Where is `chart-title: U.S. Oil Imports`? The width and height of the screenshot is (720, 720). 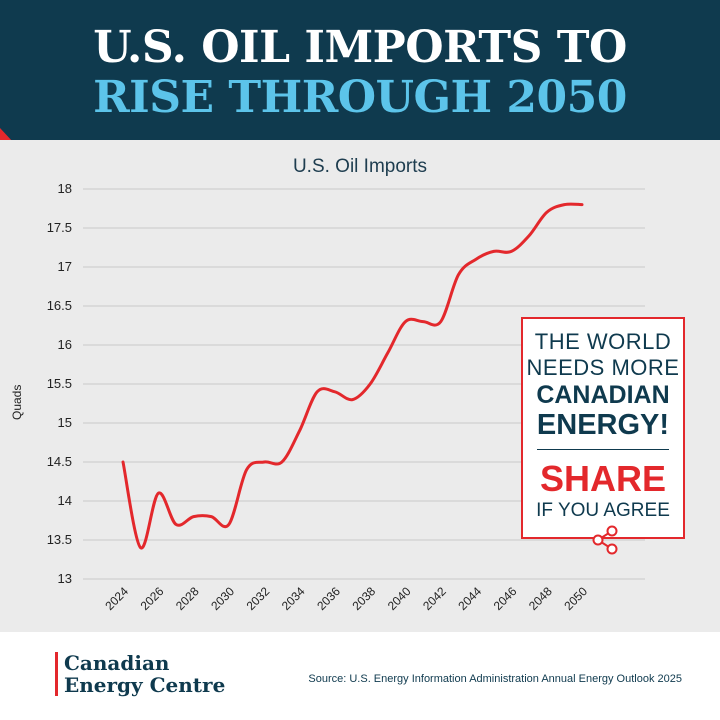 chart-title: U.S. Oil Imports is located at coordinates (360, 166).